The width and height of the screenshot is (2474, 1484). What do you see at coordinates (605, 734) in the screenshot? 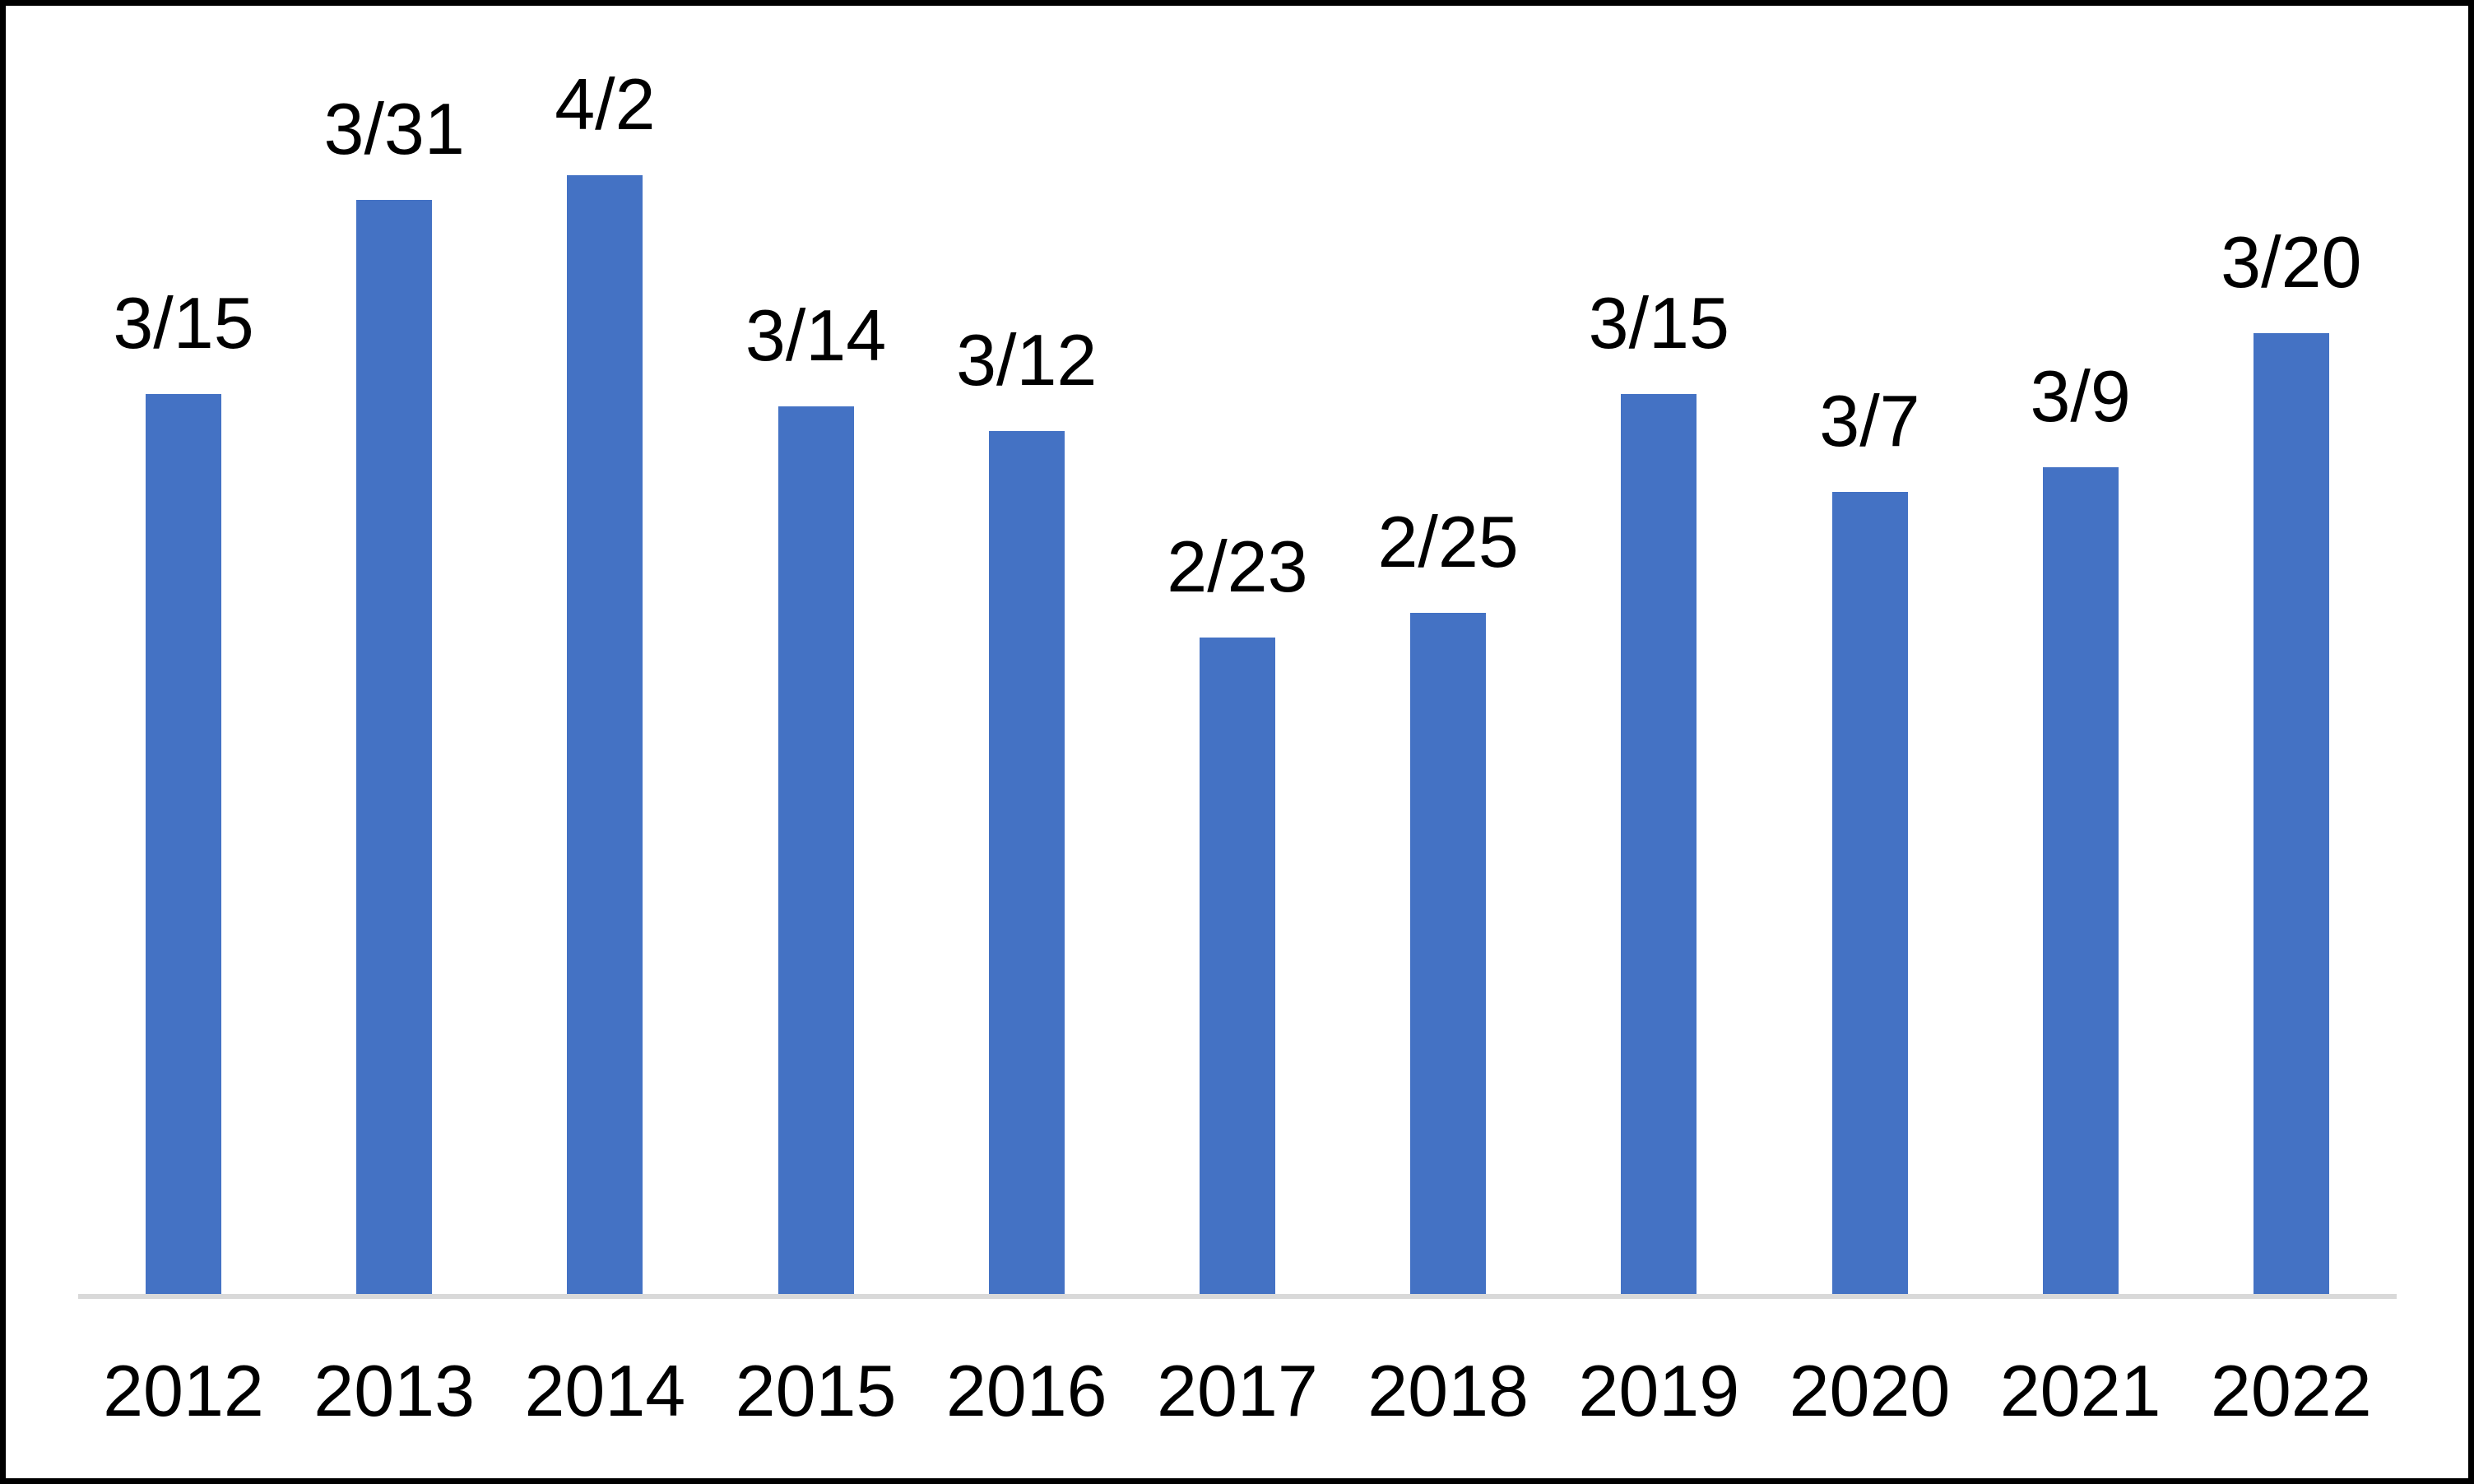
I see `bar-2014` at bounding box center [605, 734].